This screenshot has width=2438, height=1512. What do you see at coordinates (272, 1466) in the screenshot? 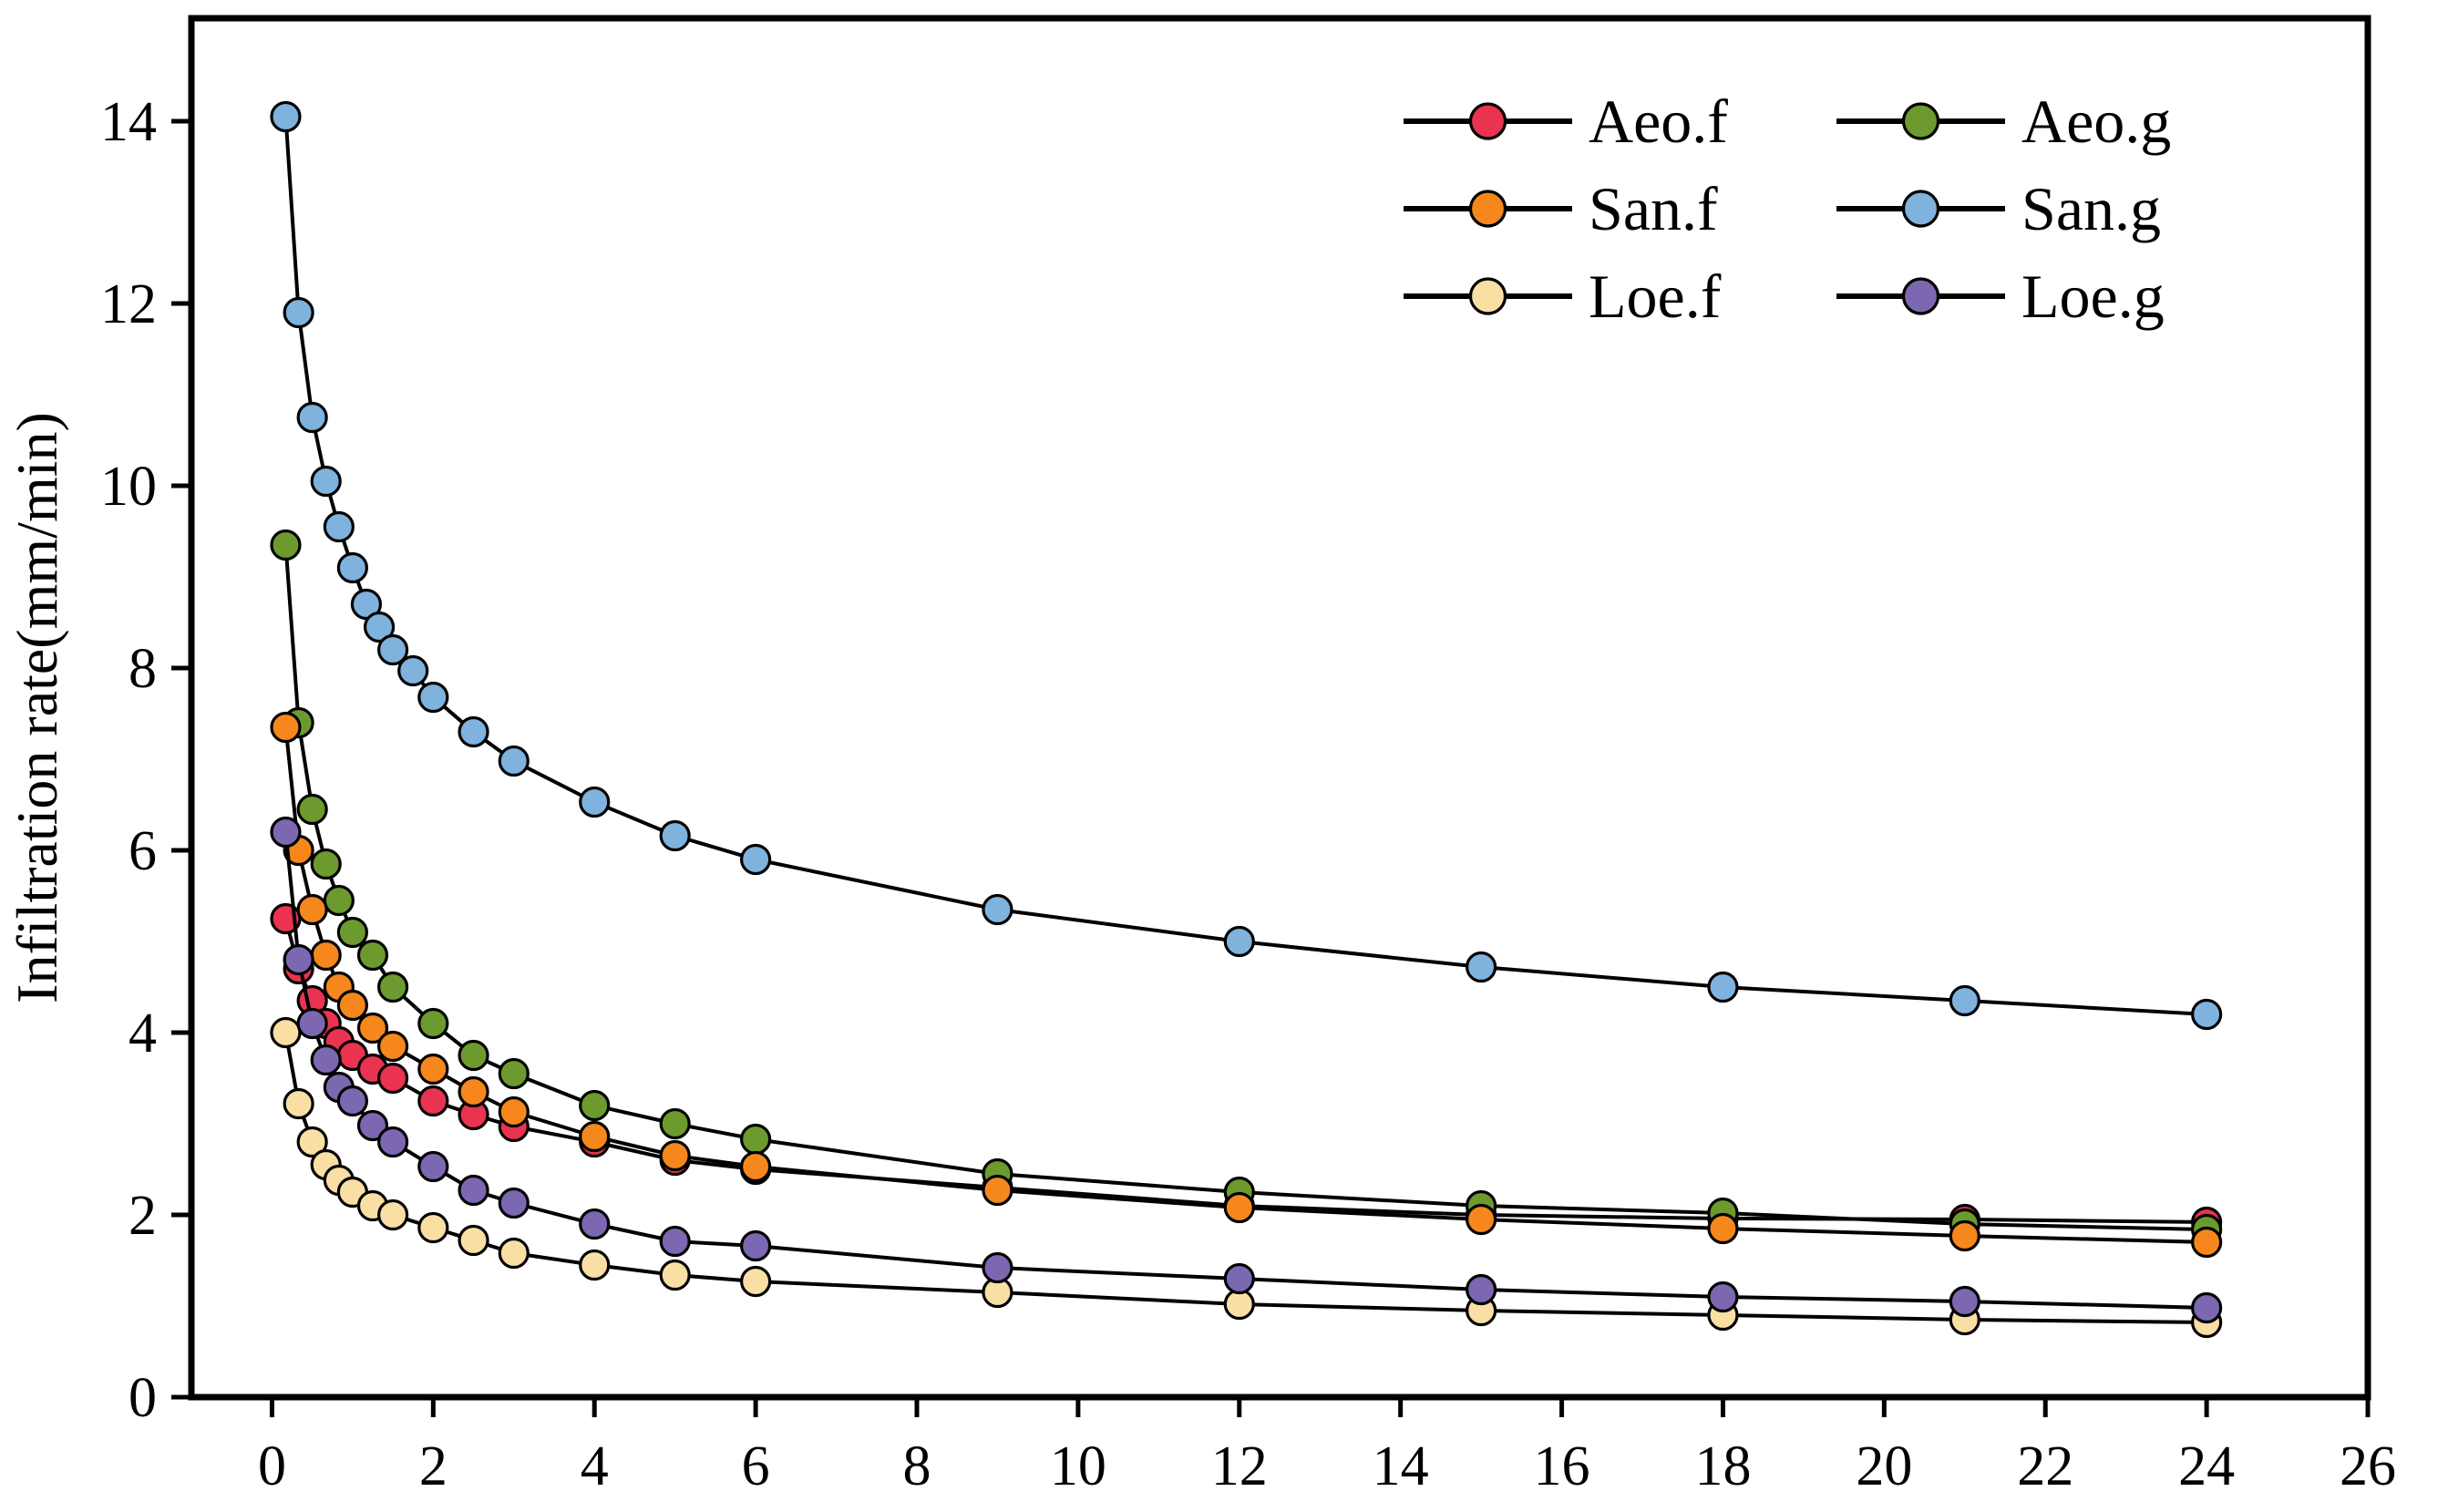
I see `x-tick-label: 0` at bounding box center [272, 1466].